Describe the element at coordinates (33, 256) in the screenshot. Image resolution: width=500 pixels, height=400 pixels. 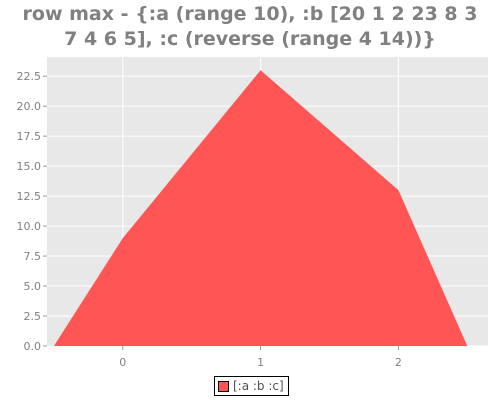
I see `y-tick-label: 7.5` at that location.